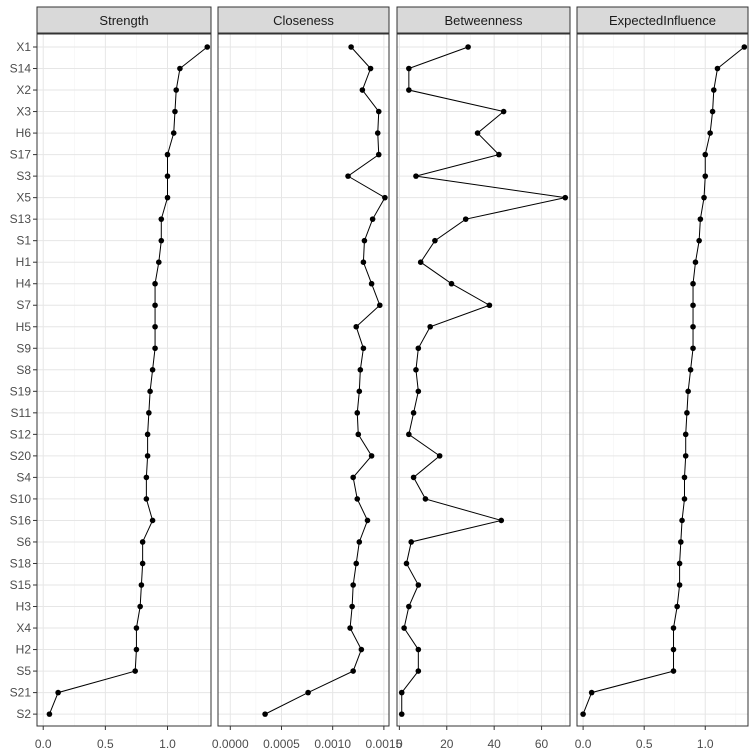 Image resolution: width=753 pixels, height=754 pixels. Describe the element at coordinates (704, 197) in the screenshot. I see `point-expectedinfluence-x5` at that location.